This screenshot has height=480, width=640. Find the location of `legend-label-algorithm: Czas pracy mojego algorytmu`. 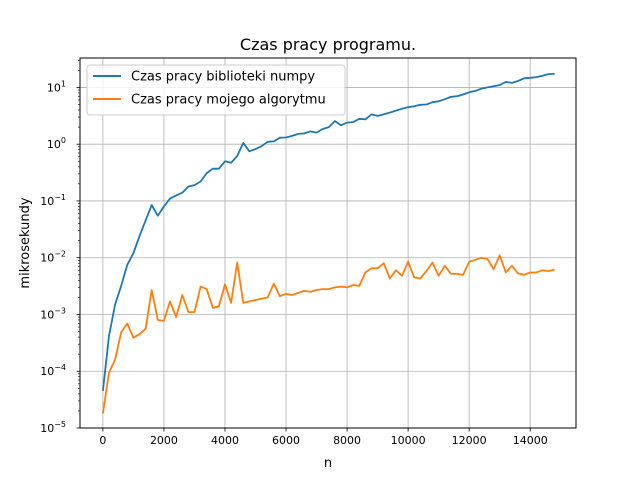

legend-label-algorithm: Czas pracy mojego algorytmu is located at coordinates (228, 100).